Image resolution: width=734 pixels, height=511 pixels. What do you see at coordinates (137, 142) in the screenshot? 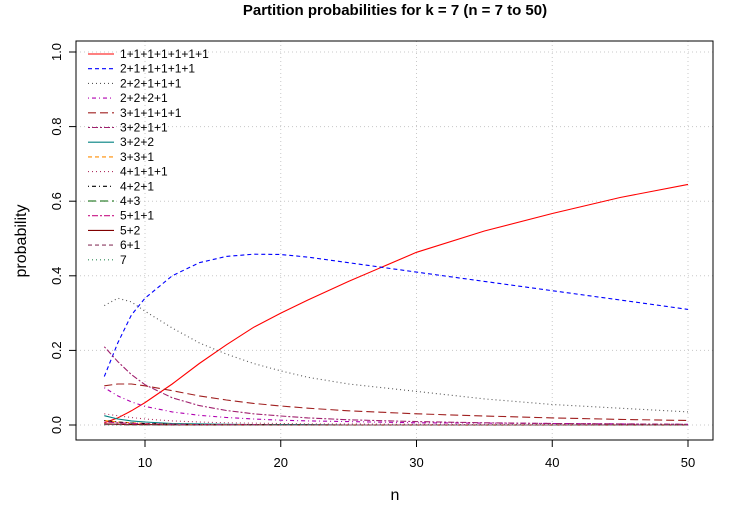
I see `legend-label: 3+2+2` at bounding box center [137, 142].